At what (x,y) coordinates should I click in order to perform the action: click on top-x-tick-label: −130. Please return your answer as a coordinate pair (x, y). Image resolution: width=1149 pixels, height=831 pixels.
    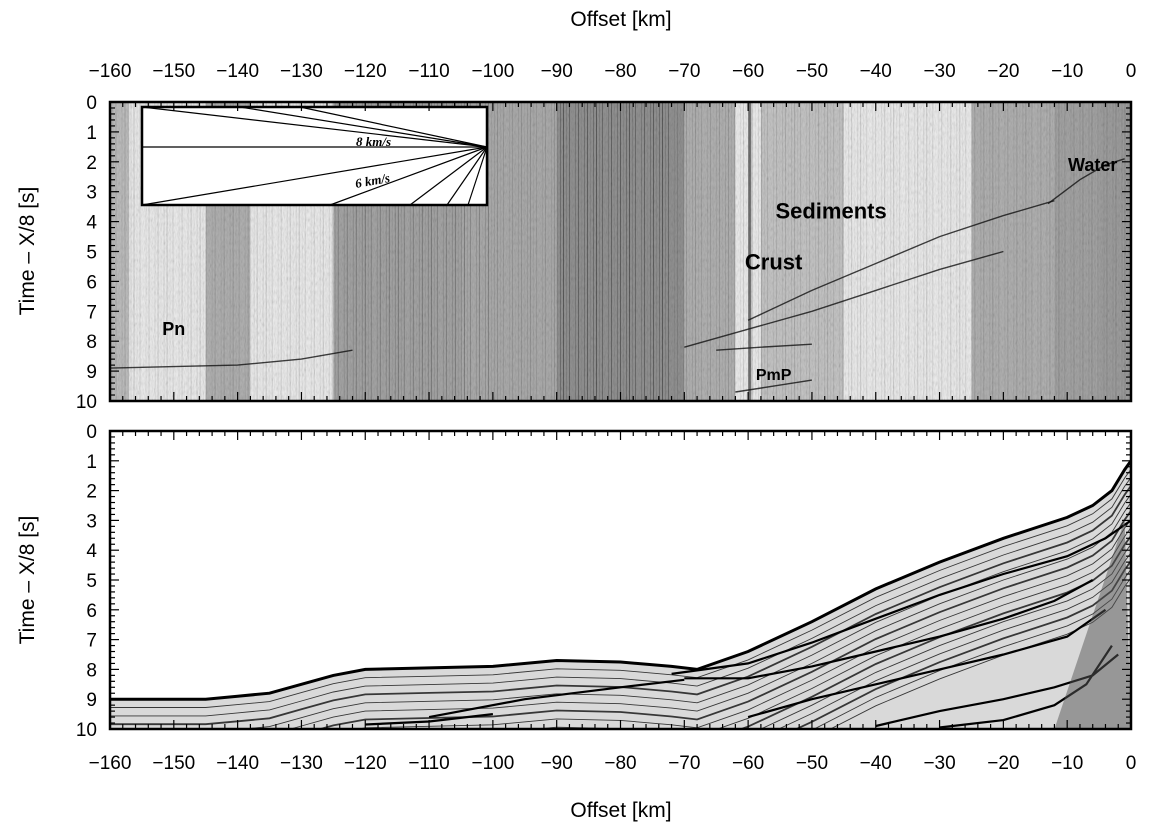
    Looking at the image, I should click on (301, 71).